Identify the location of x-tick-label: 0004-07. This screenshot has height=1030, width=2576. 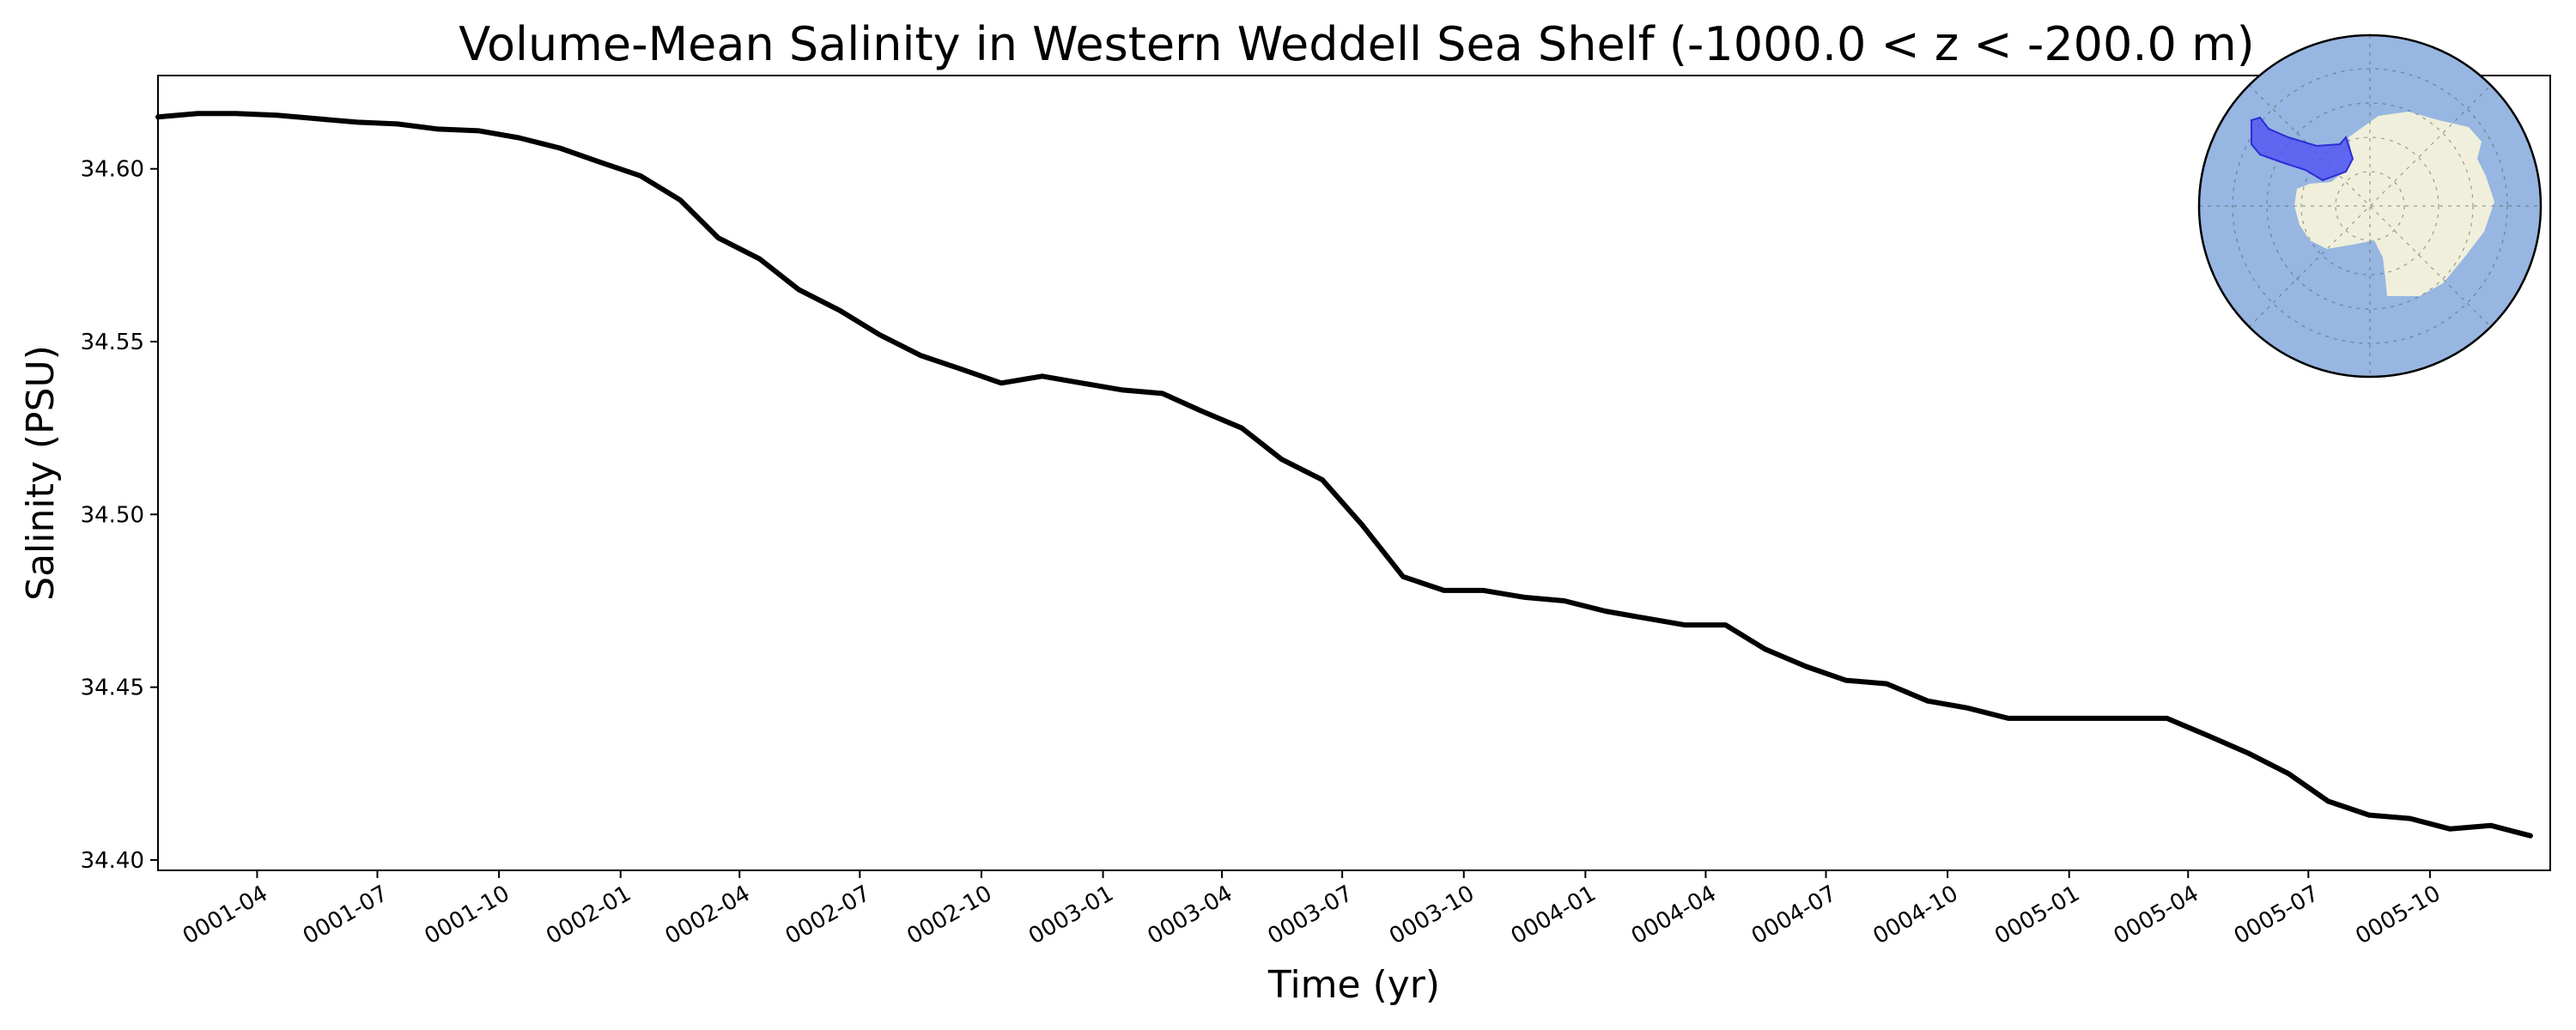
(1794, 915).